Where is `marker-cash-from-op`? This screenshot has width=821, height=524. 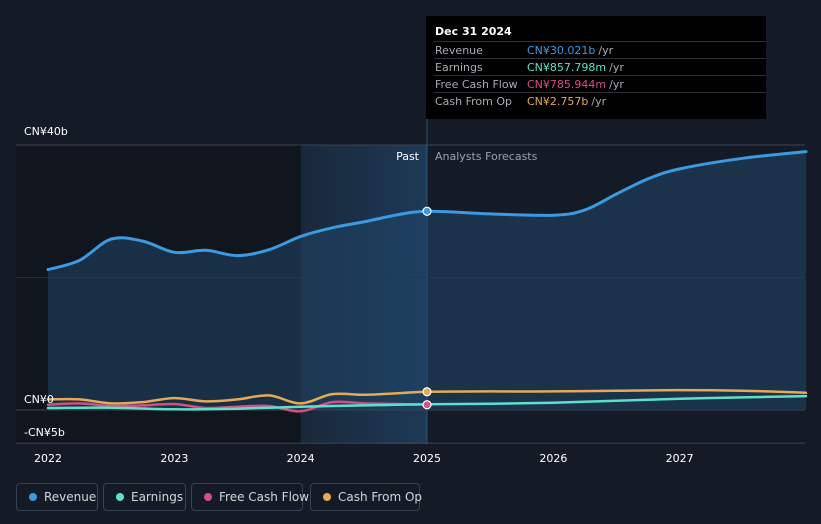
marker-cash-from-op is located at coordinates (427, 392).